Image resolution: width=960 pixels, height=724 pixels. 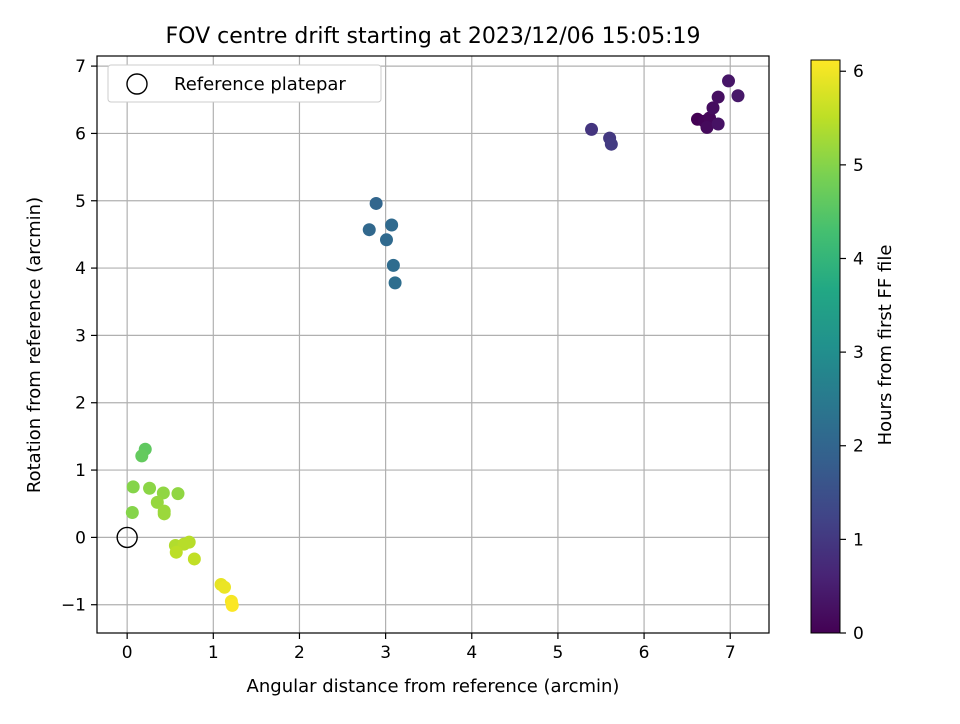 I want to click on colorbar-gradient, so click(x=825, y=346).